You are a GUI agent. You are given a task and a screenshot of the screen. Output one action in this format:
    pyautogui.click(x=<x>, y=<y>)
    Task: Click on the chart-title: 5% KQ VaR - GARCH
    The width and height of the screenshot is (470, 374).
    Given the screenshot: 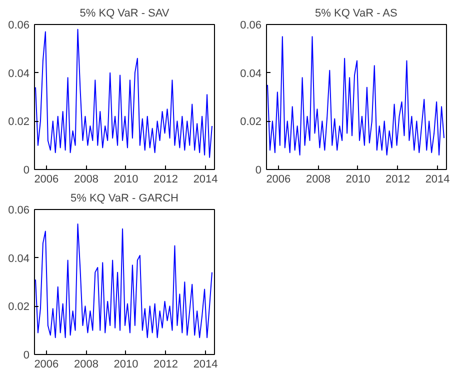 What is the action you would take?
    pyautogui.click(x=124, y=198)
    